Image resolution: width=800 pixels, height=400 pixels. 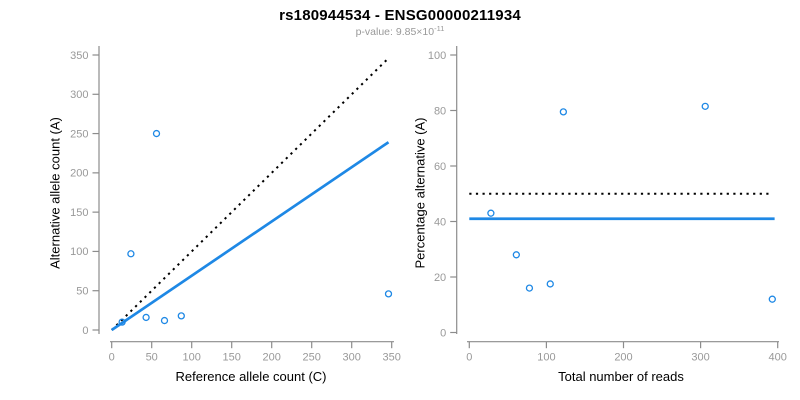 I want to click on p-value-text: p-value: 9.85×10, so click(x=395, y=32).